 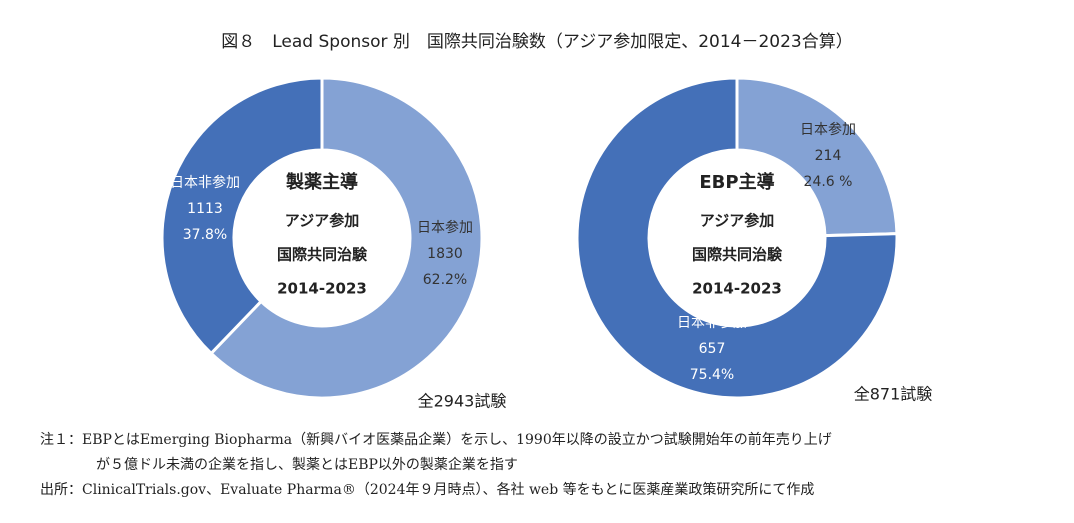 What do you see at coordinates (321, 182) in the screenshot?
I see `center-text: 製薬主導` at bounding box center [321, 182].